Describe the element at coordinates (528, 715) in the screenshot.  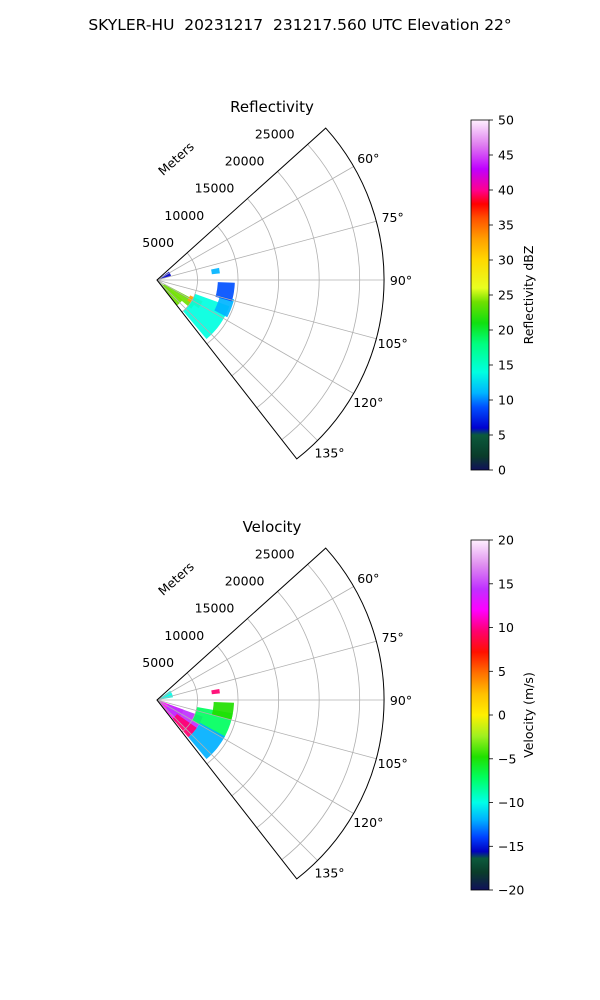
I see `colorbar-label: Velocity (m/s)` at that location.